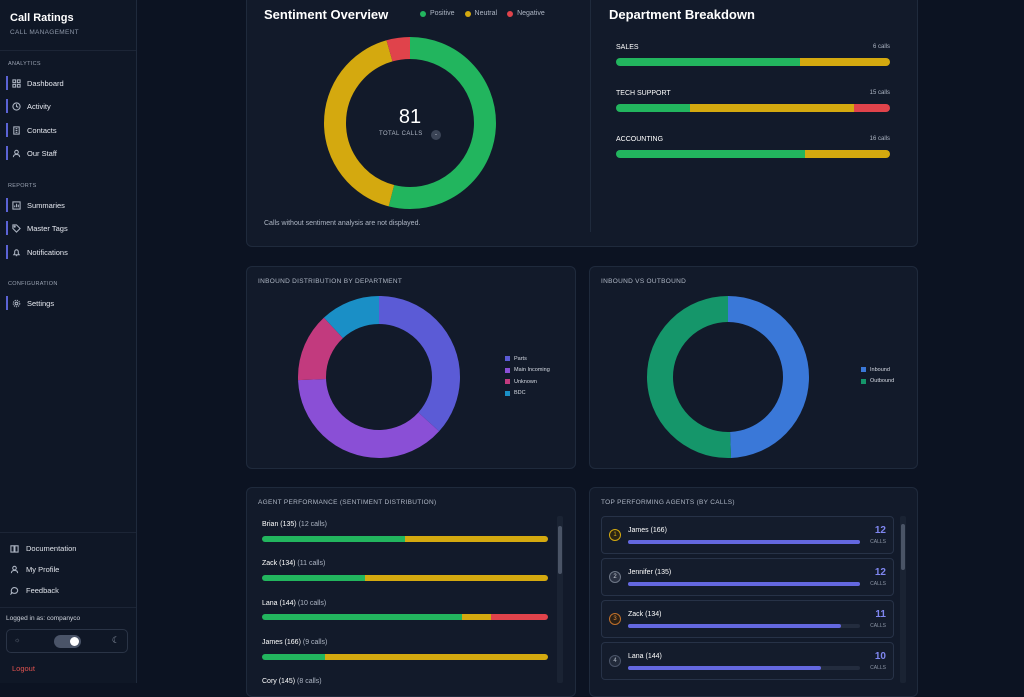  I want to click on section-reports: REPORTS, so click(22, 186).